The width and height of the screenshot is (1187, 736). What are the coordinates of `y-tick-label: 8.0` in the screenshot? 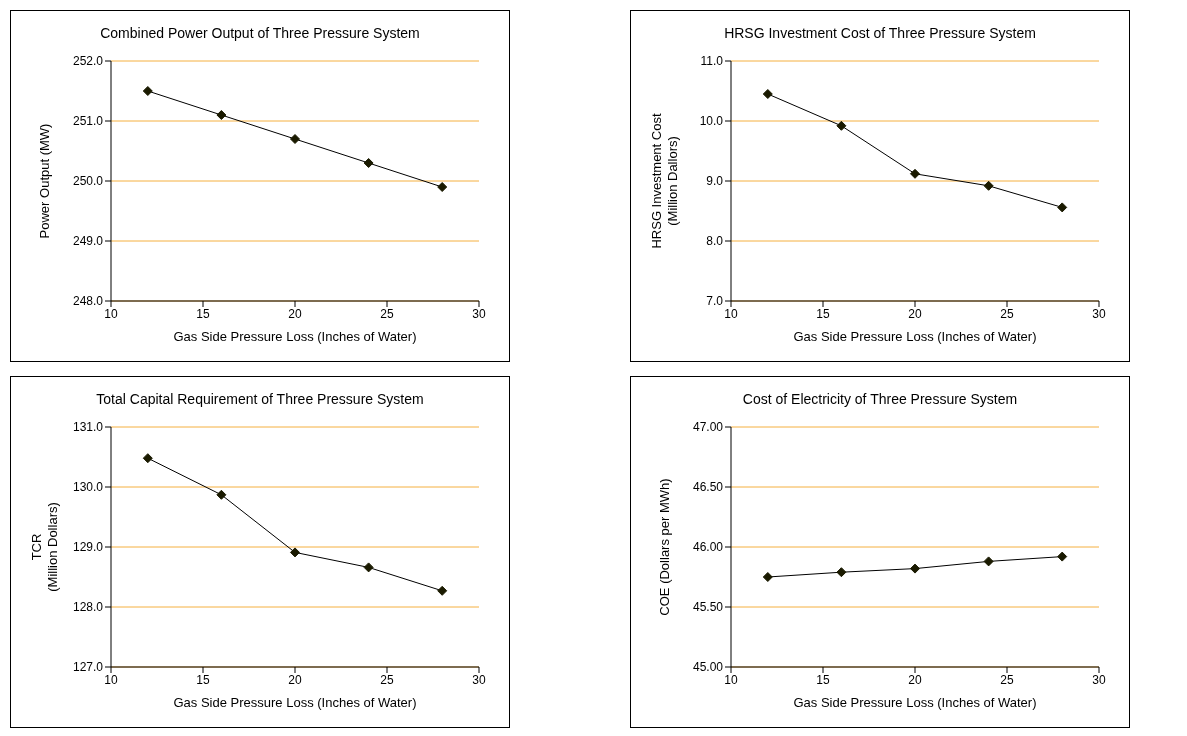 It's located at (715, 241).